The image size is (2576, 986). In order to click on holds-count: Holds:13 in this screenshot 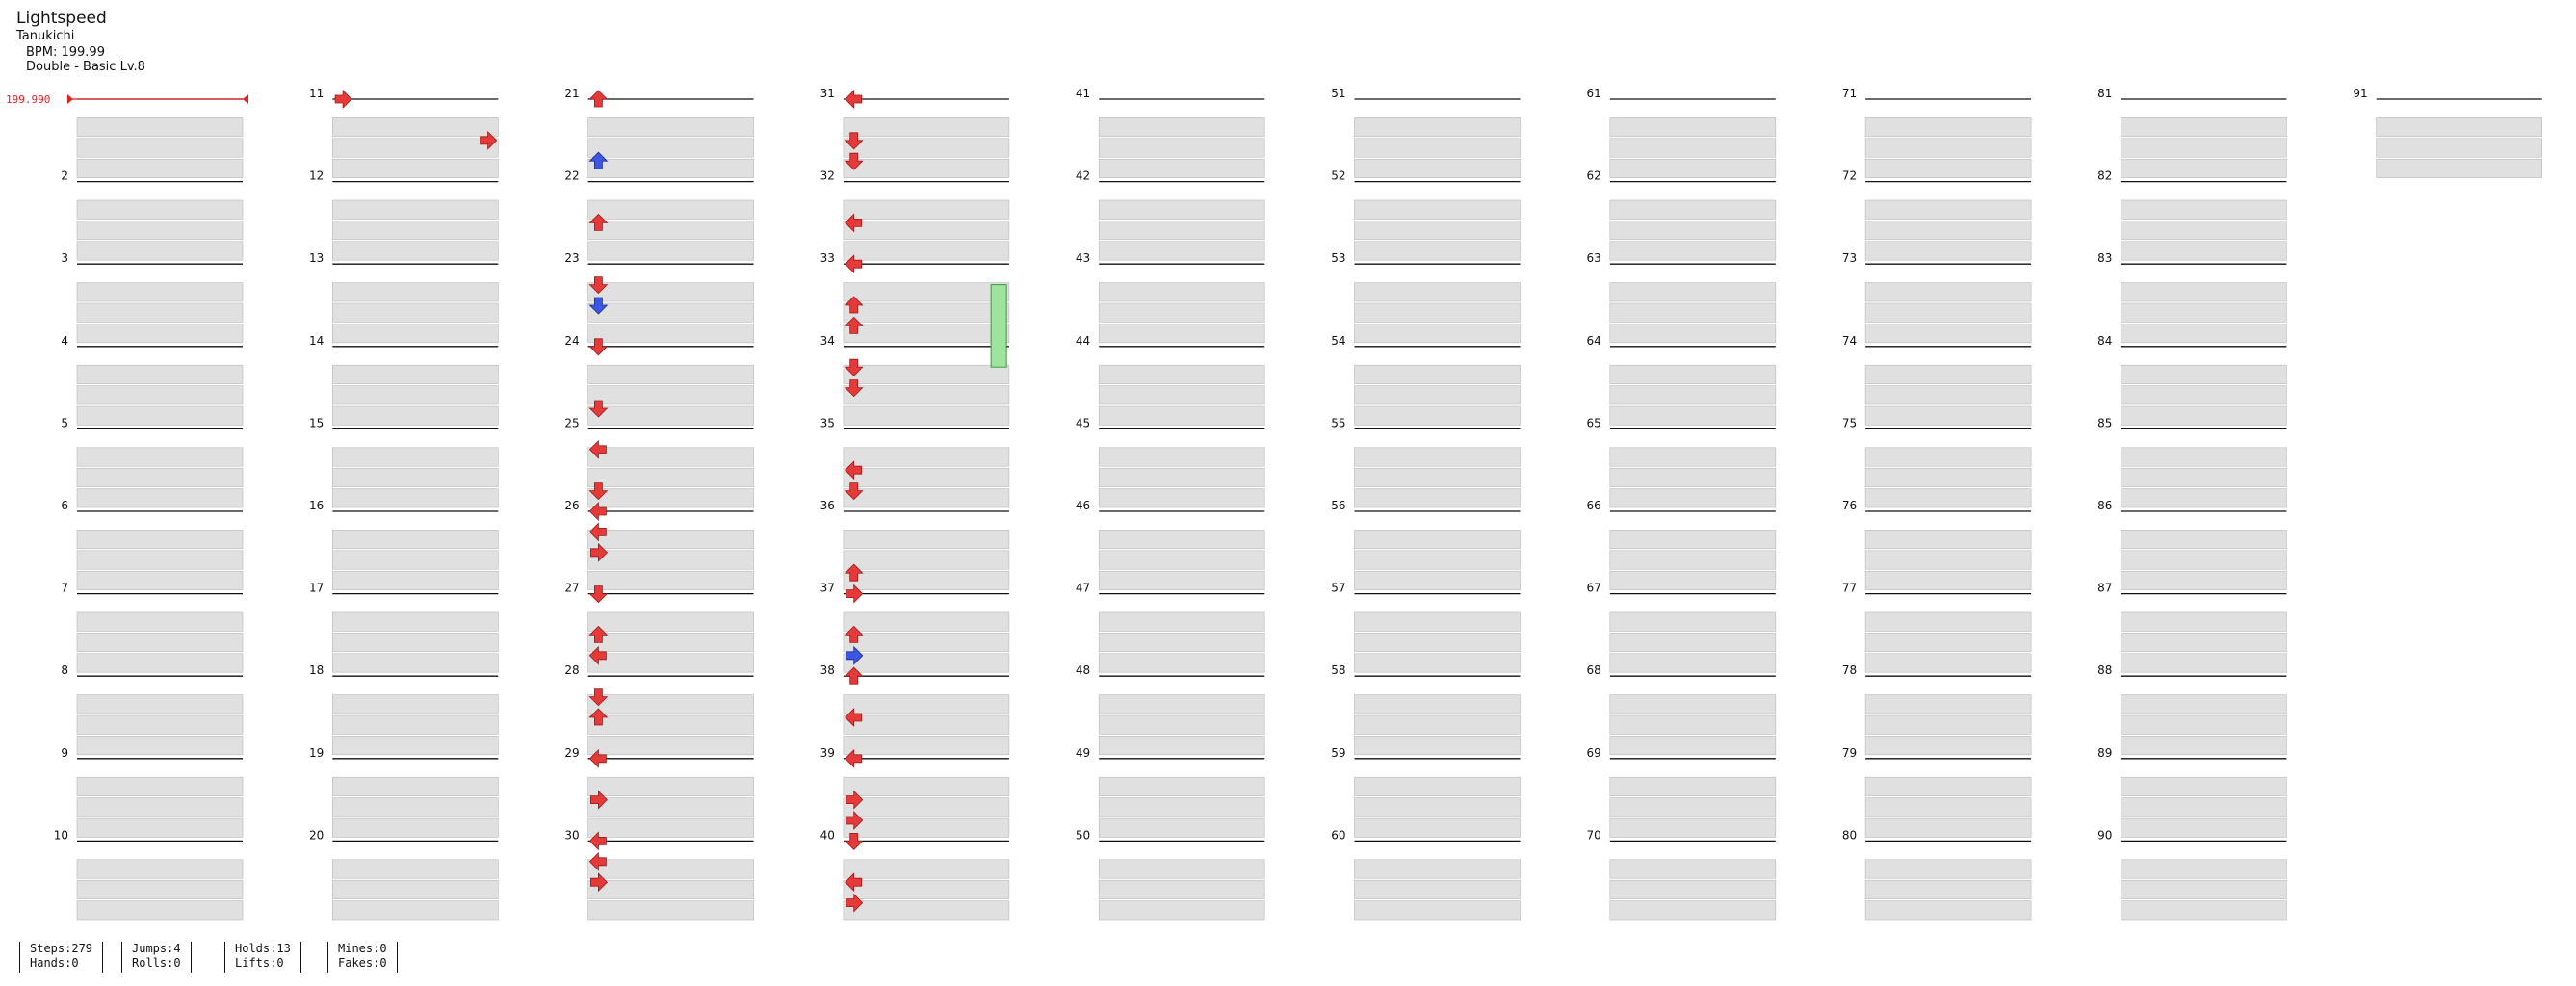, I will do `click(263, 948)`.